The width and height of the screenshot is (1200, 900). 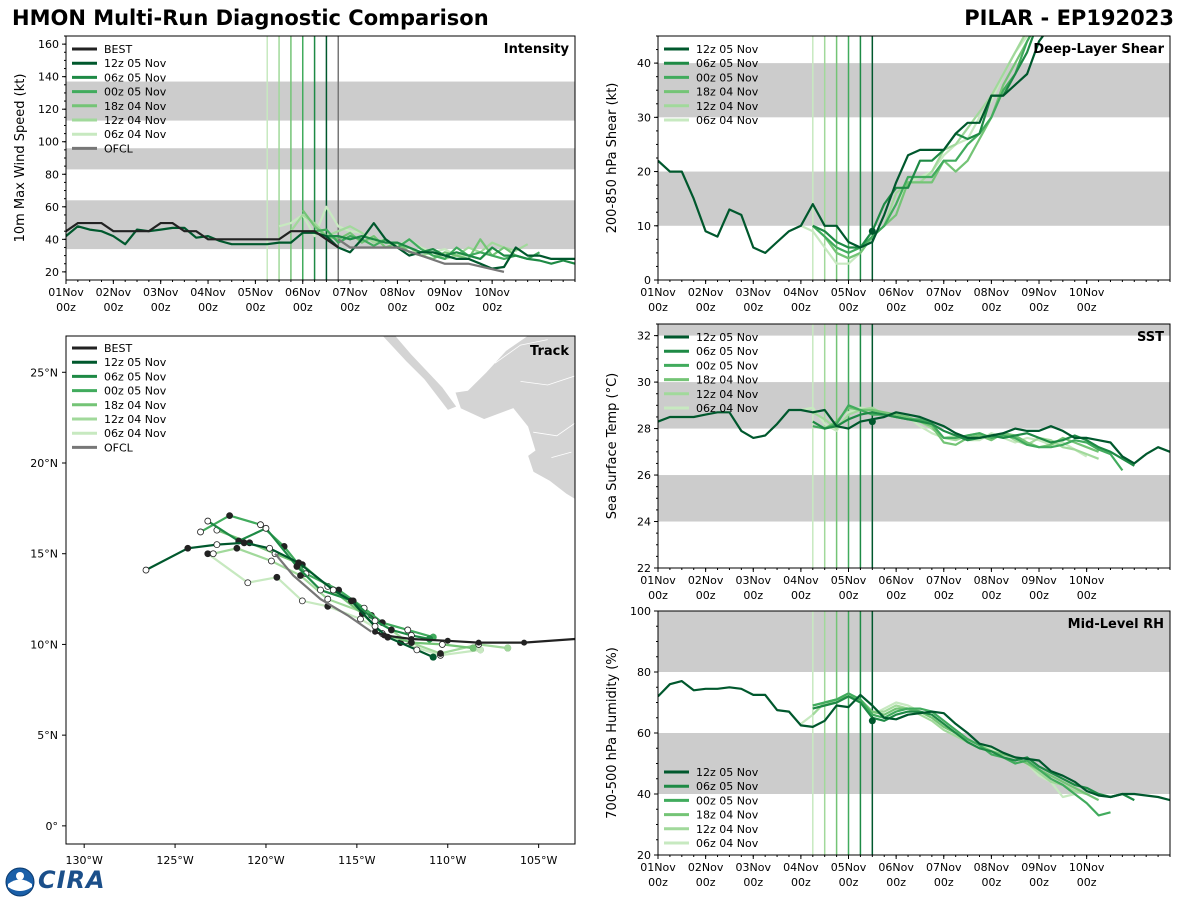 I want to click on intensity-xtick-label: 03Nov, so click(x=161, y=292).